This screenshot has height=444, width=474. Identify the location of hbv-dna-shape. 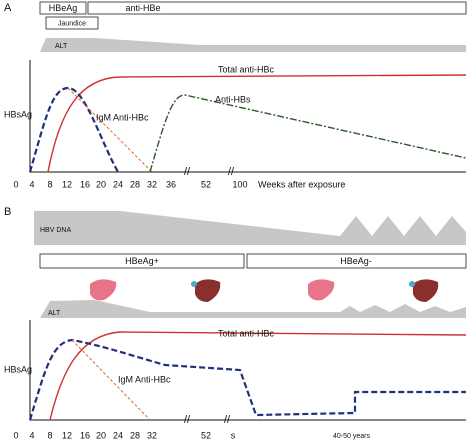
(250, 228).